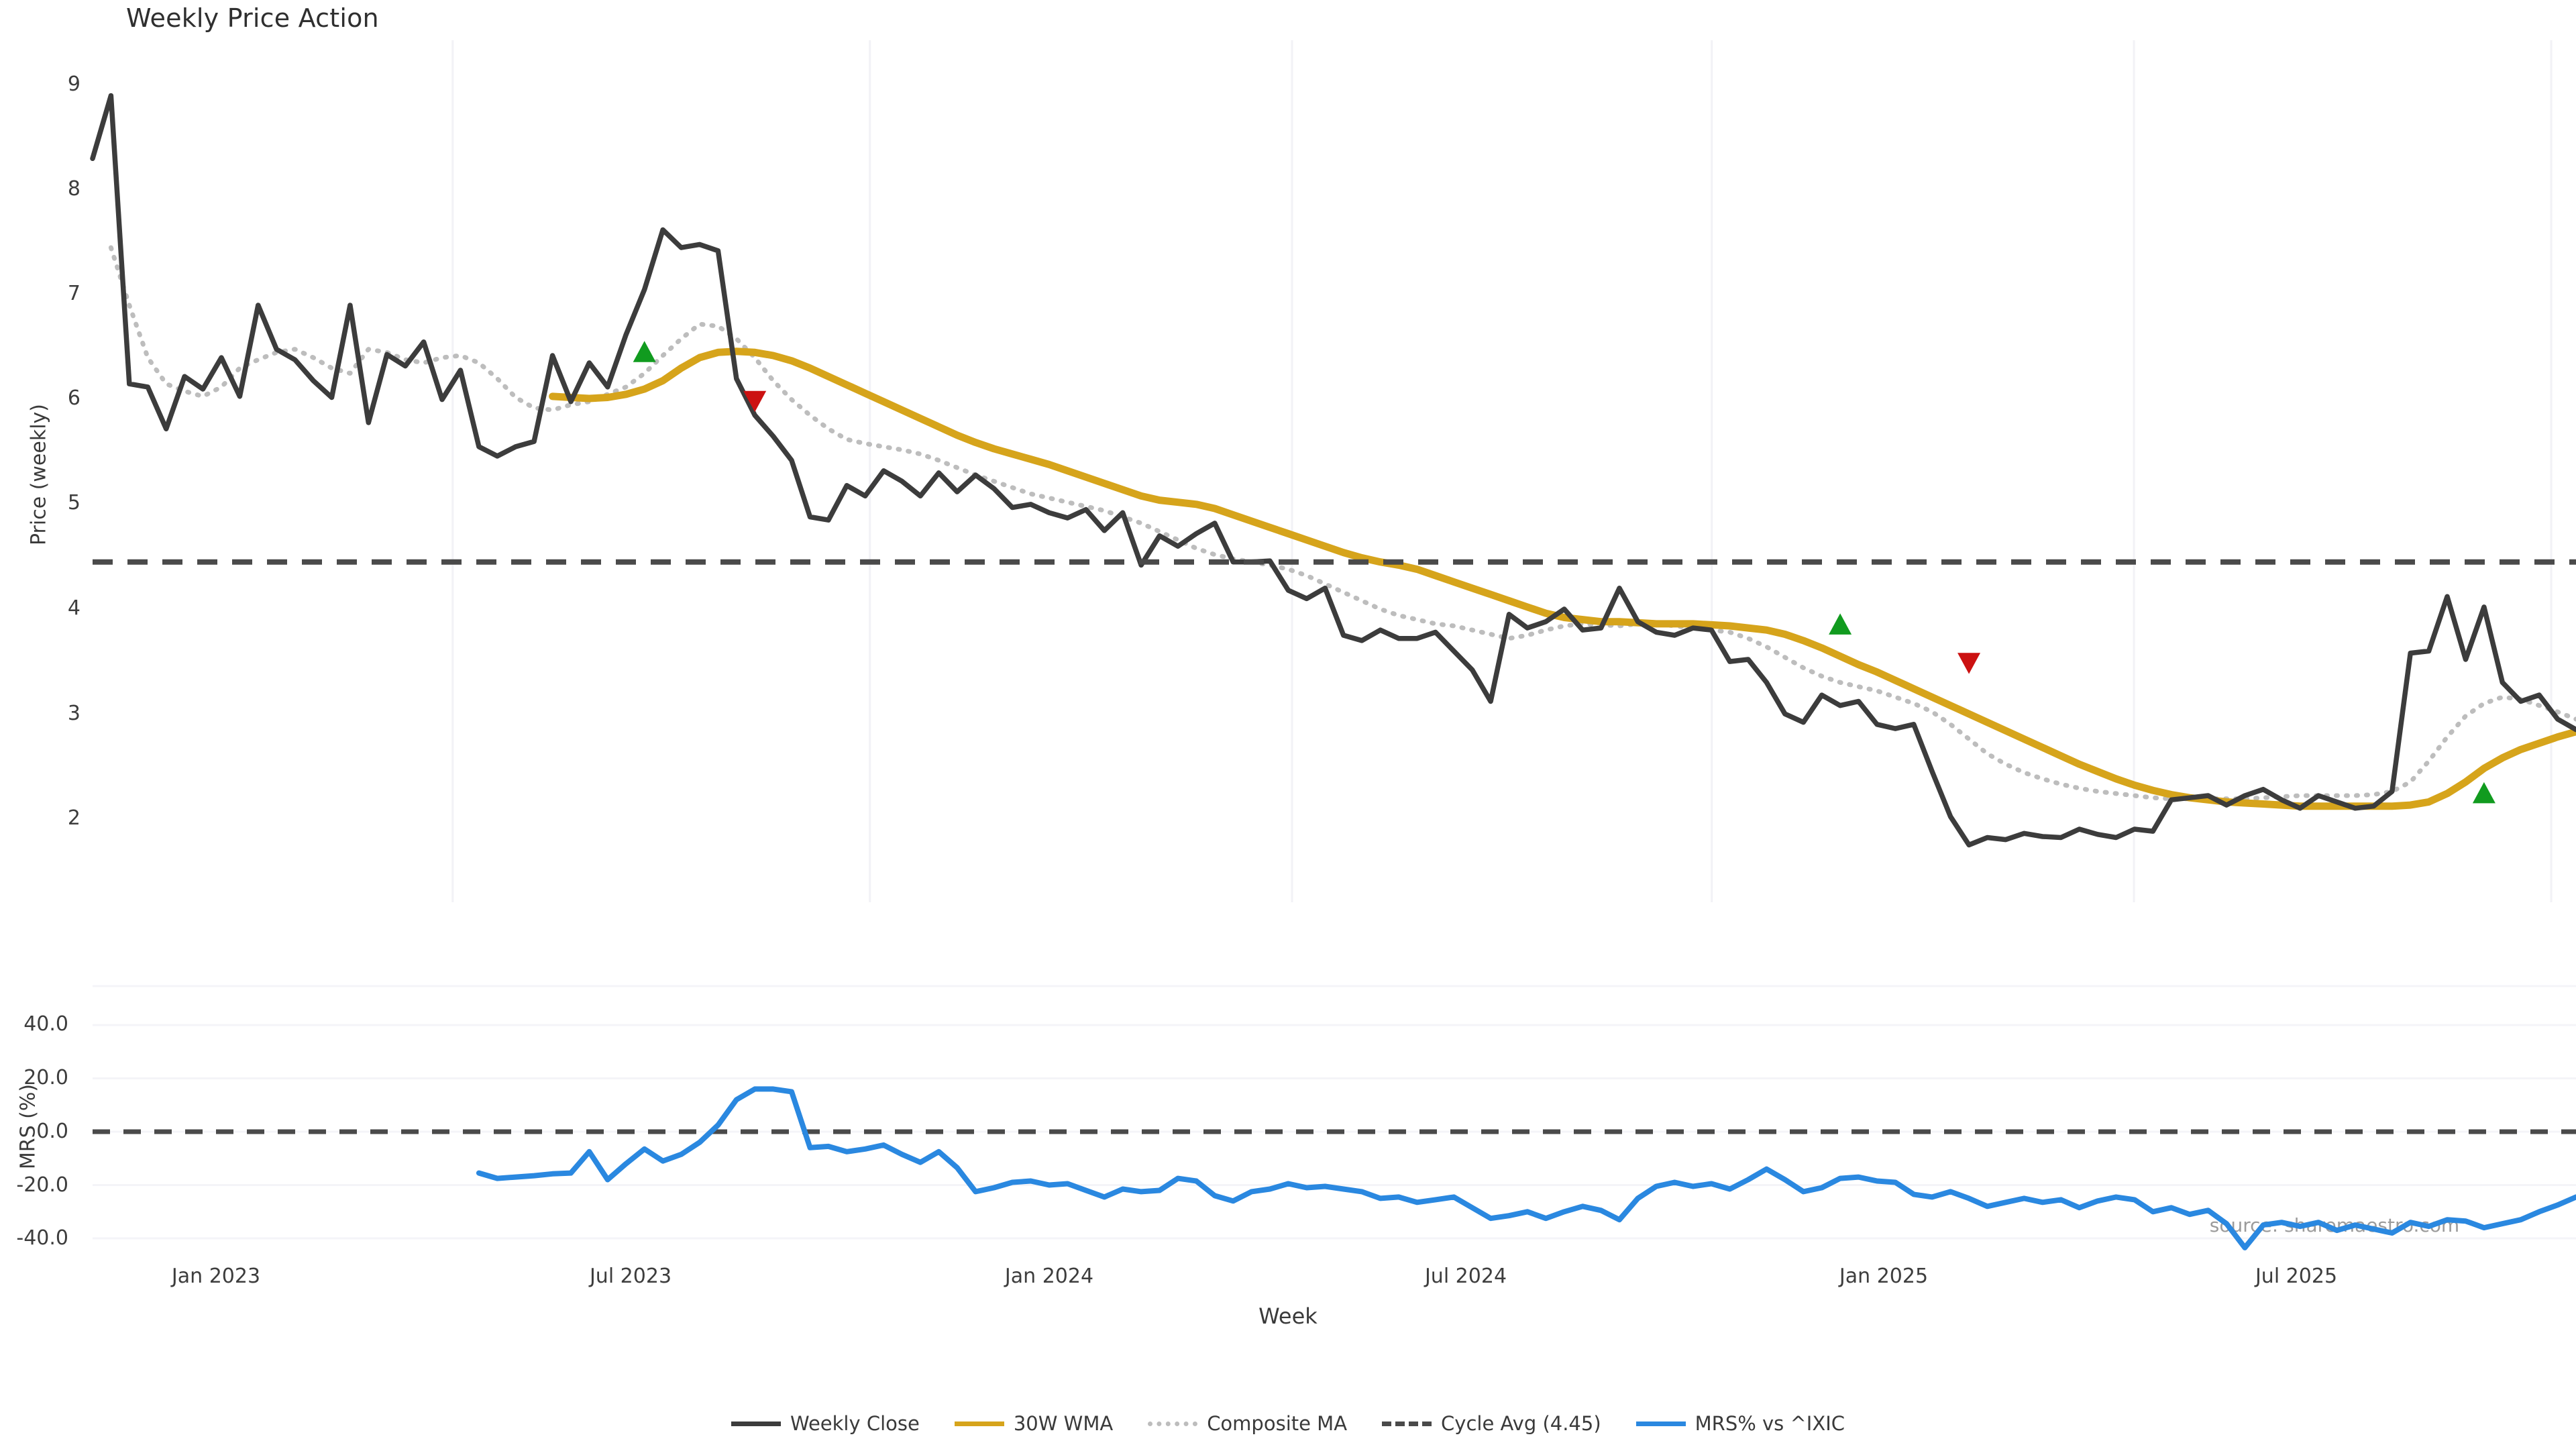 The height and width of the screenshot is (1449, 2576). I want to click on legend-label-mrs: MRS% vs ^IXIC, so click(1770, 1423).